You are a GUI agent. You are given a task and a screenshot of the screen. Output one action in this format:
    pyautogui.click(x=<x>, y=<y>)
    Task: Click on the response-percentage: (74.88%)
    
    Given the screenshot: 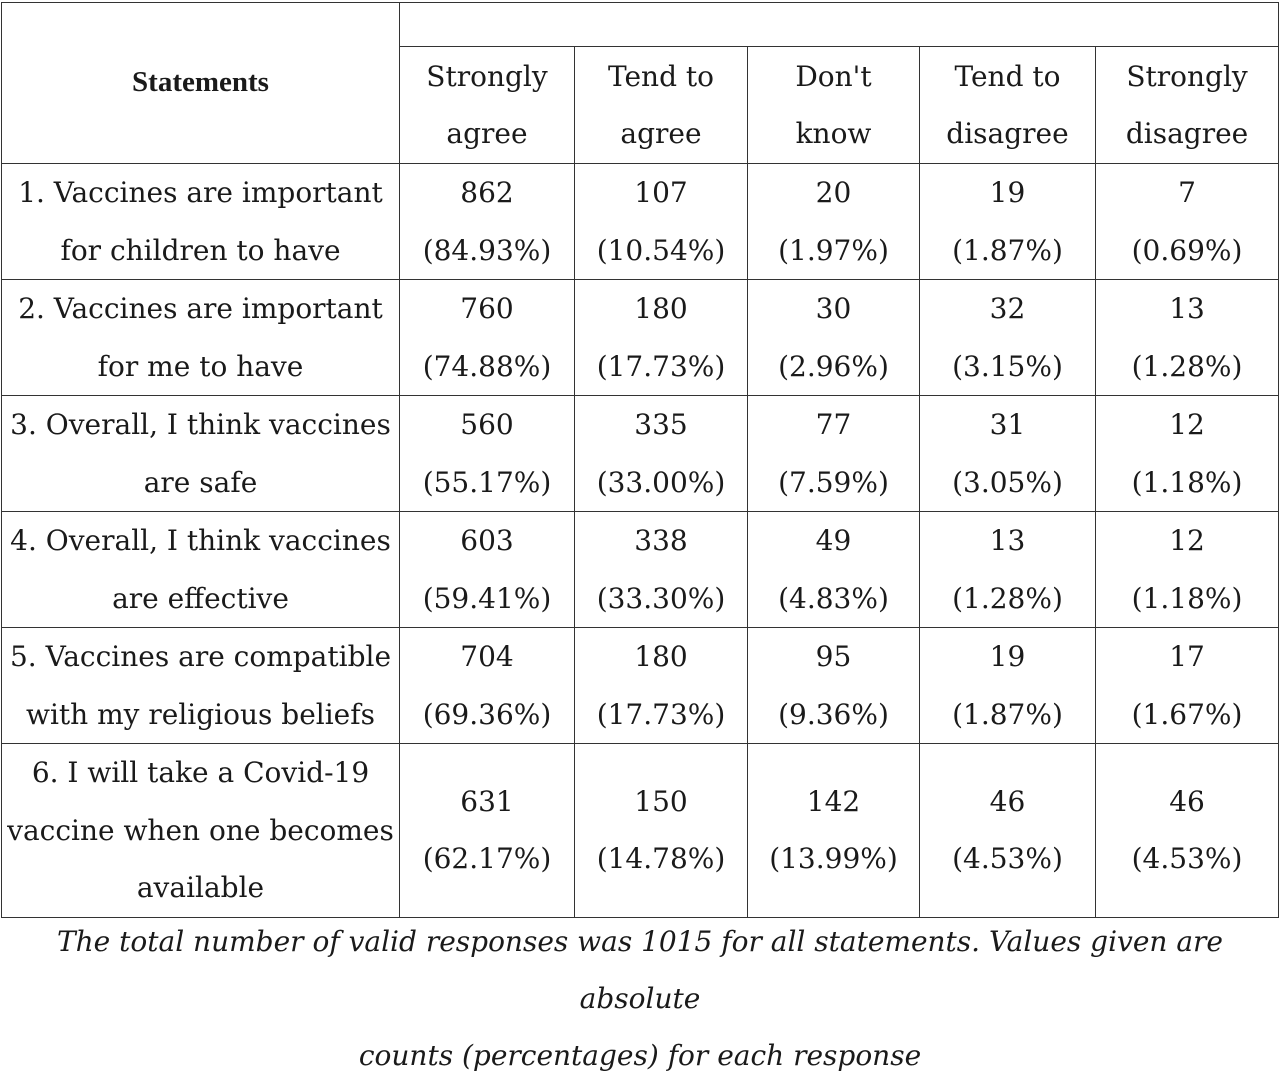 What is the action you would take?
    pyautogui.click(x=487, y=366)
    